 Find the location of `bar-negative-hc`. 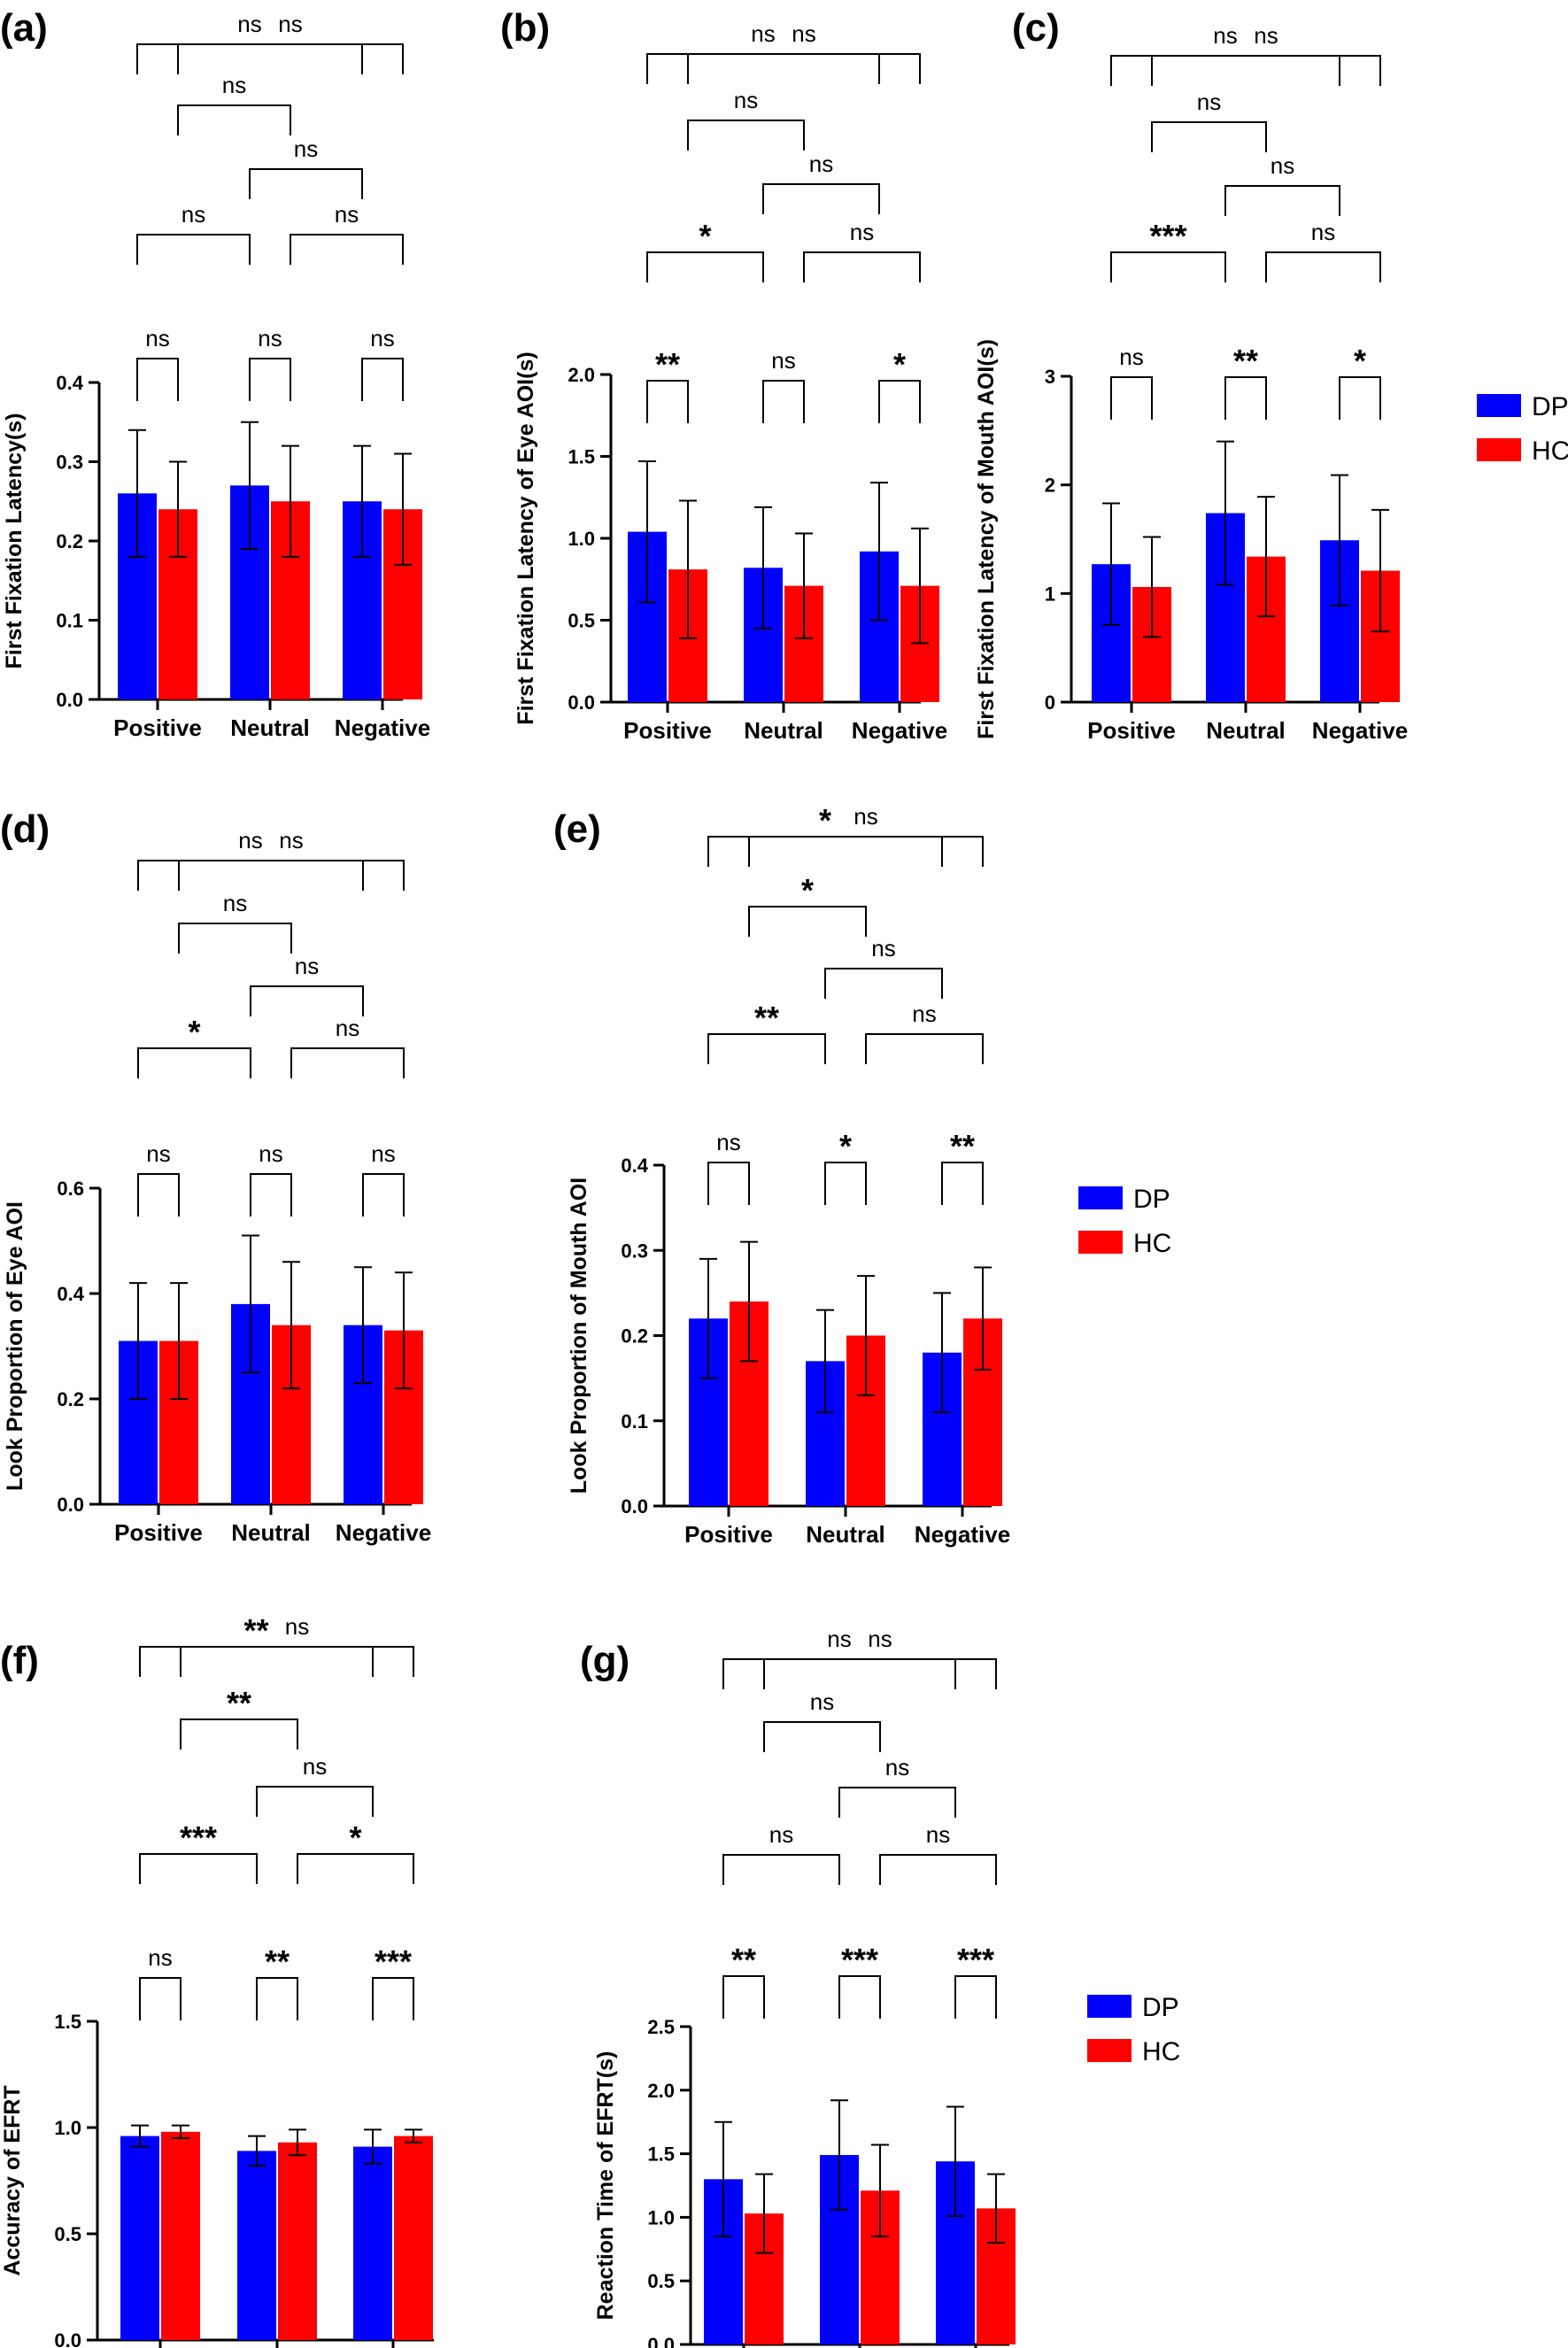

bar-negative-hc is located at coordinates (413, 2238).